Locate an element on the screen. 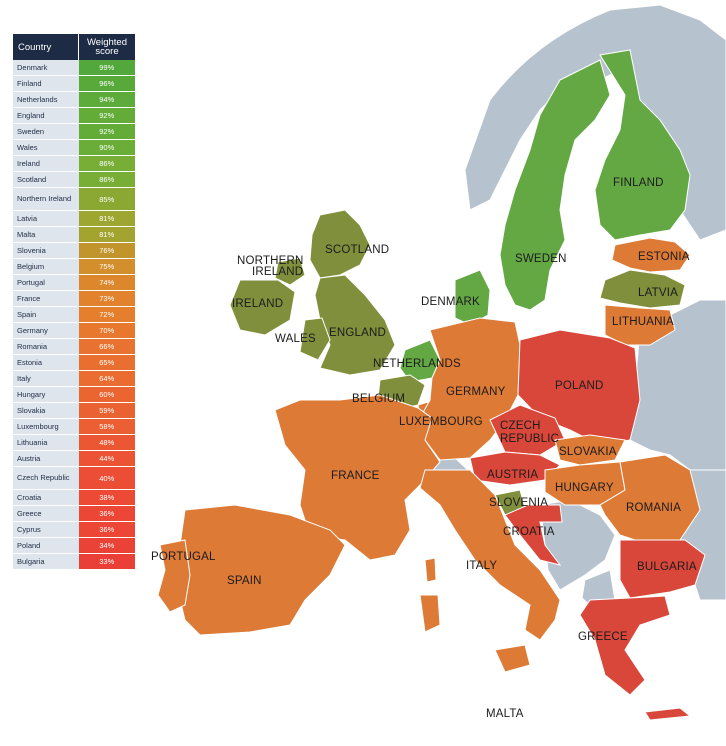 The height and width of the screenshot is (746, 726). country-name: Finland is located at coordinates (46, 83).